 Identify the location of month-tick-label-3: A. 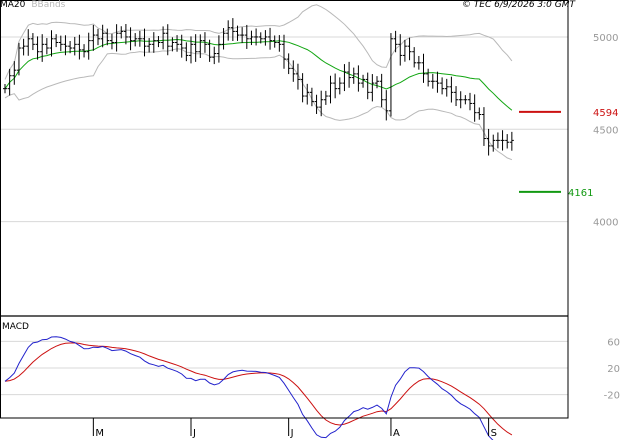
(396, 433).